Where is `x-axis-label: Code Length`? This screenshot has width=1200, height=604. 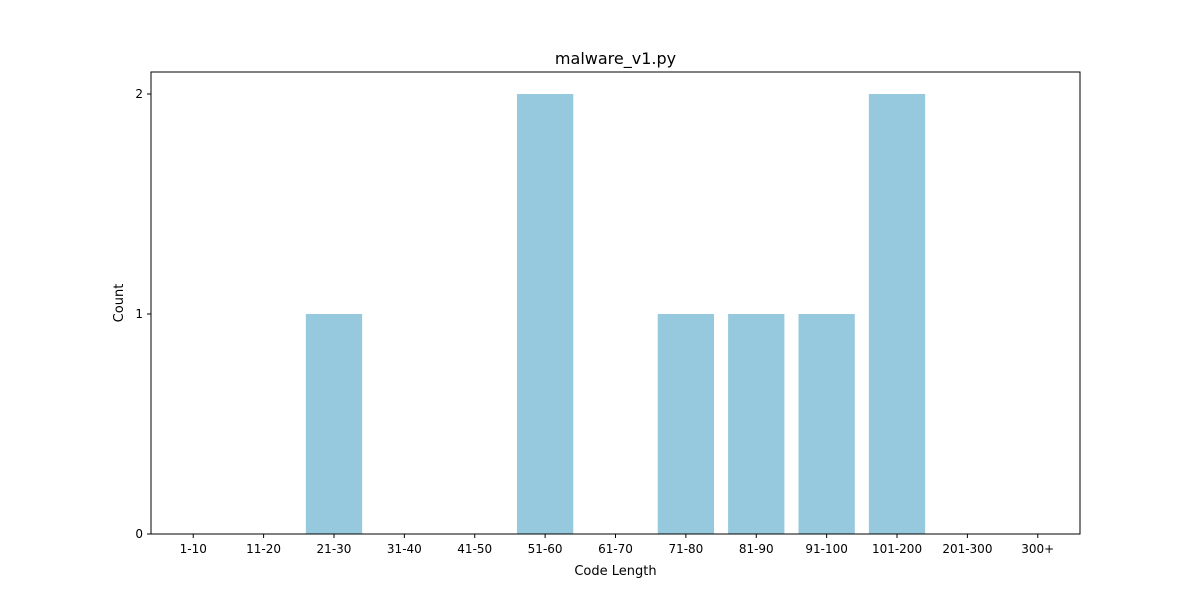
x-axis-label: Code Length is located at coordinates (615, 571).